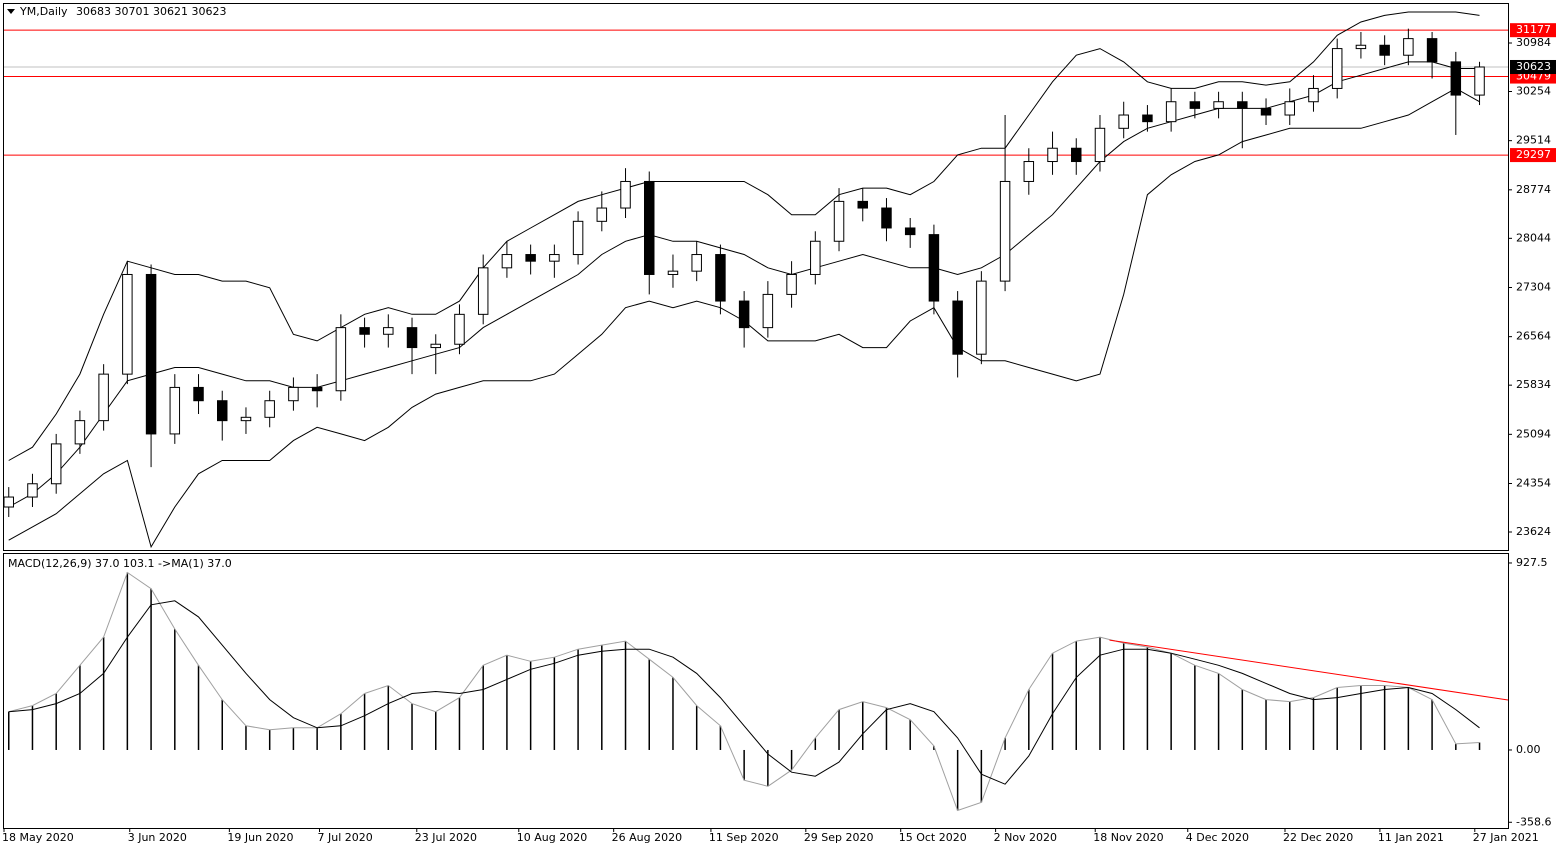 This screenshot has width=1566, height=850. Describe the element at coordinates (11, 11) in the screenshot. I see `menu-triangle` at that location.